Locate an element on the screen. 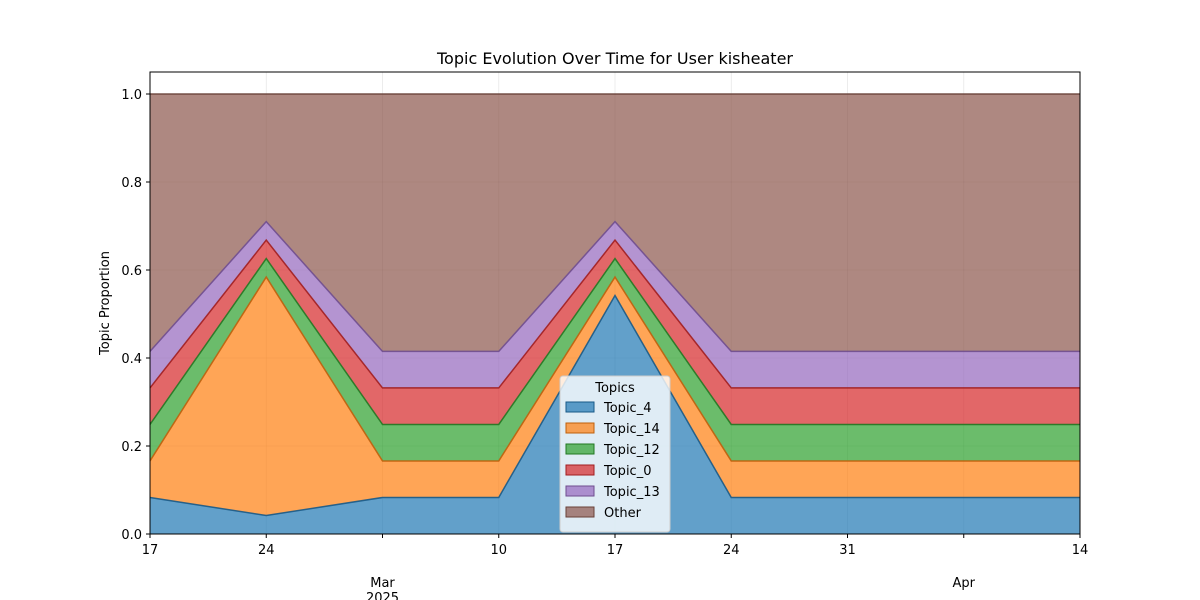 The image size is (1200, 600). y-tick-label: 0.2 is located at coordinates (131, 447).